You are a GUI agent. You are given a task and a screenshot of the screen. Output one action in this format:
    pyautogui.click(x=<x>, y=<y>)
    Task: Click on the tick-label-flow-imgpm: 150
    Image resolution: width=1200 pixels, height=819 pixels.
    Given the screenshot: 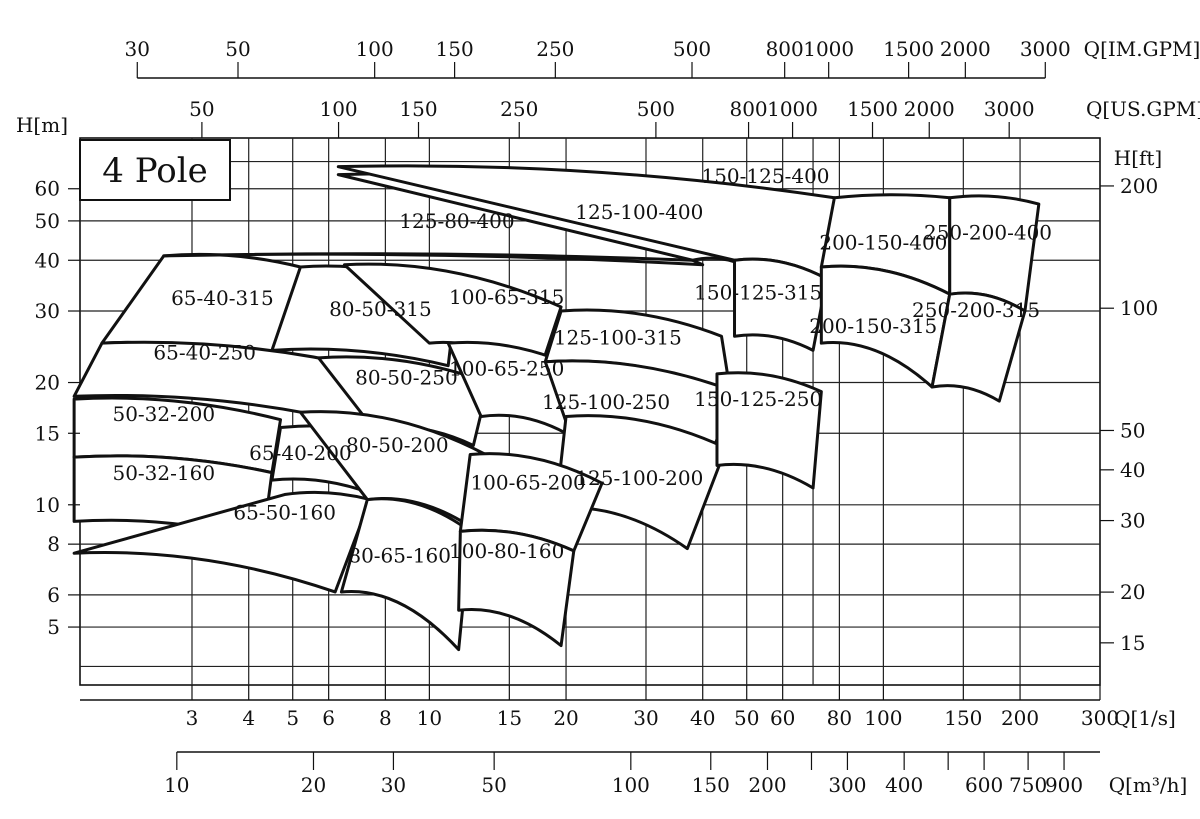 What is the action you would take?
    pyautogui.click(x=455, y=49)
    